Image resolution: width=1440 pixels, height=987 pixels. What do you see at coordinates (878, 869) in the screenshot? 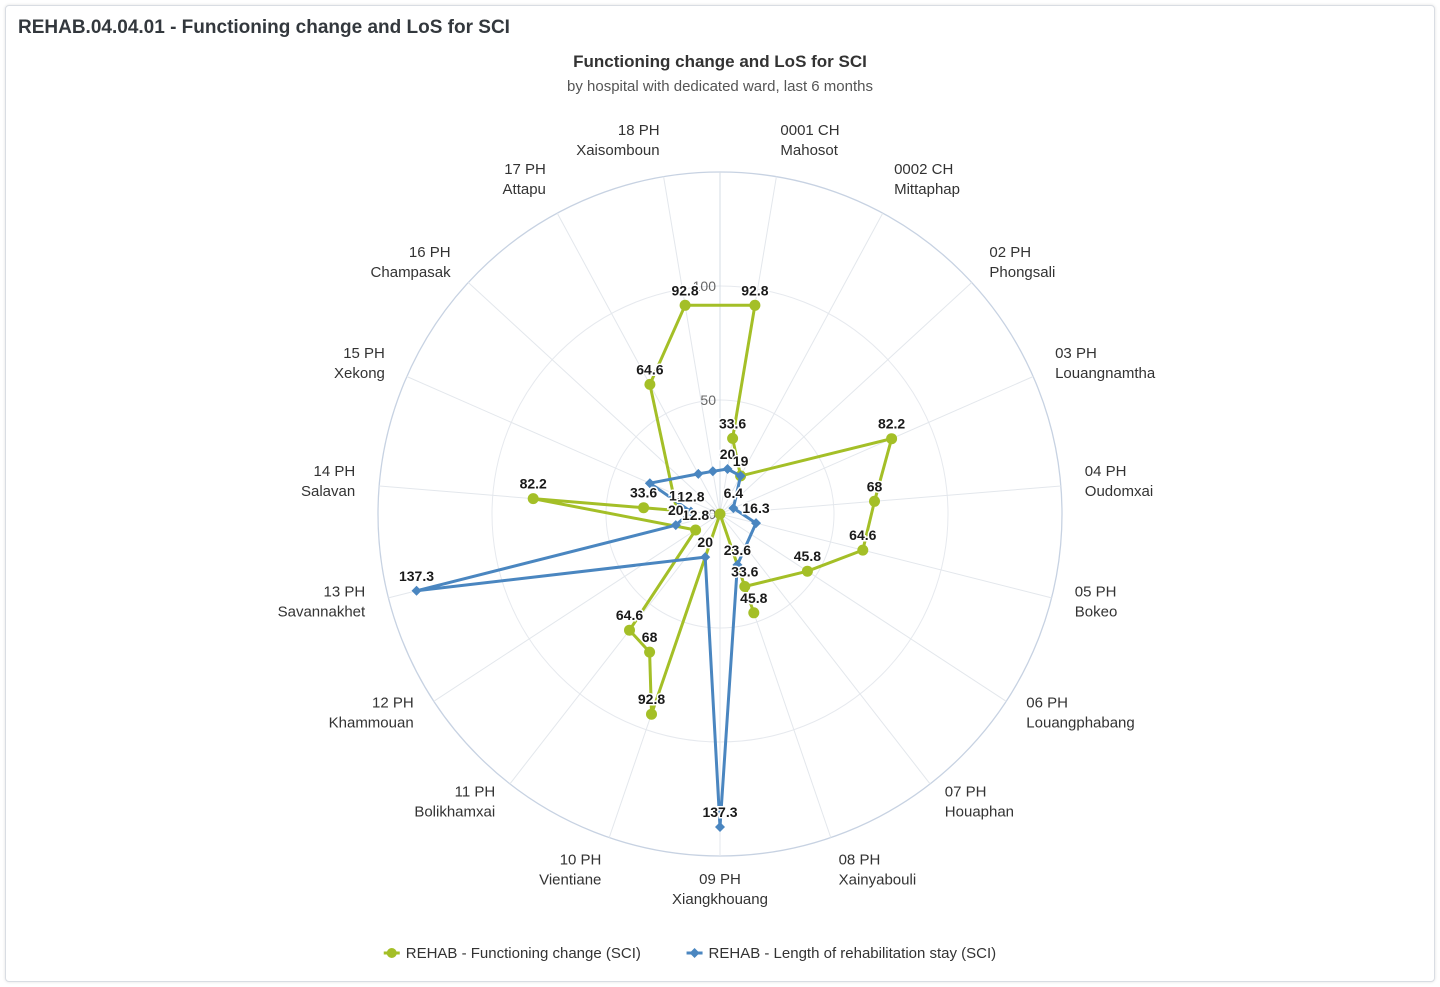
I see `category-label: 08 PH Xainyabouli` at bounding box center [878, 869].